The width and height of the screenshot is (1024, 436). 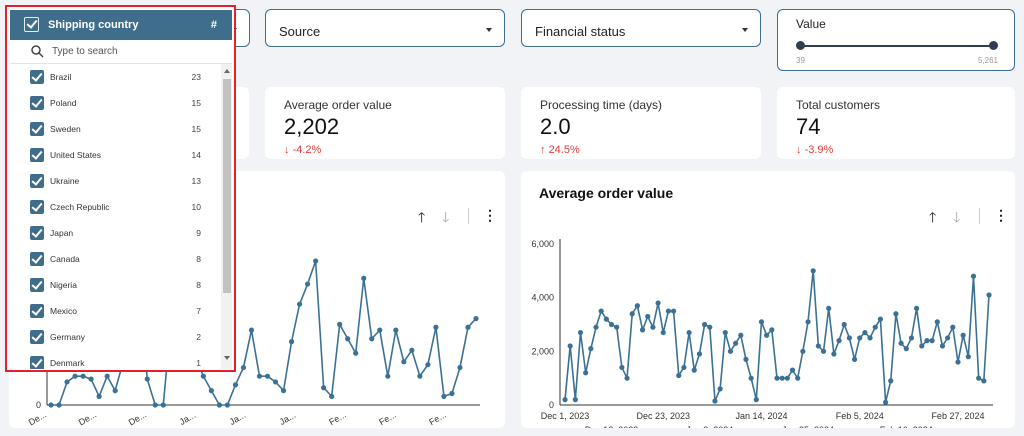 What do you see at coordinates (80, 207) in the screenshot?
I see `country-name: Czech Republic` at bounding box center [80, 207].